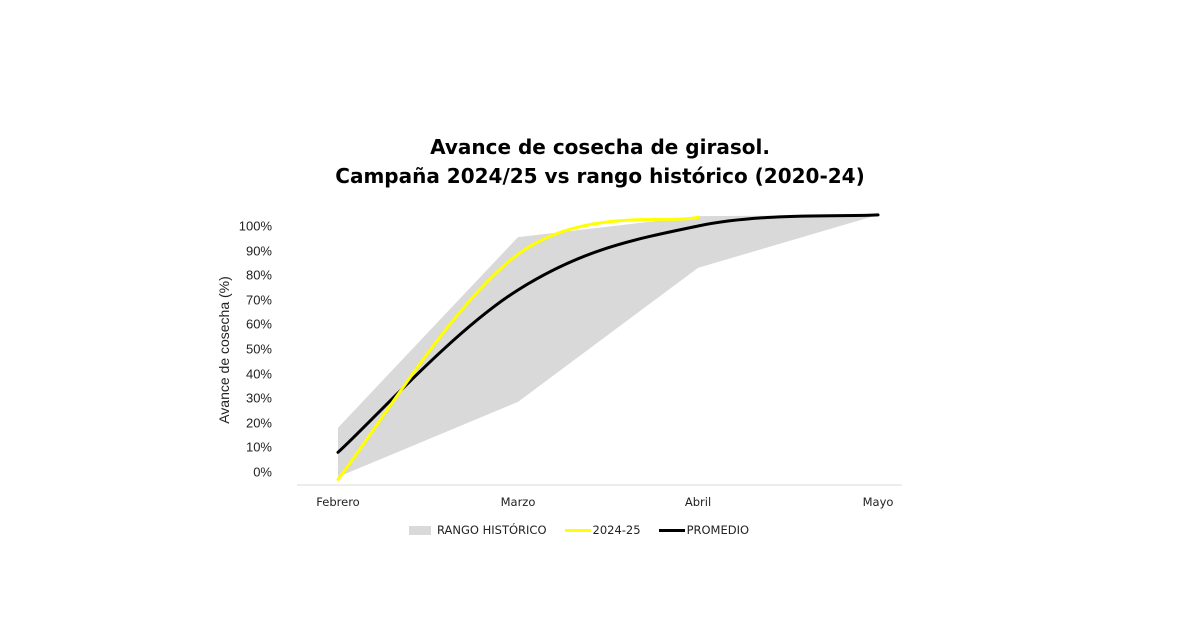  I want to click on y-tick-label: 50%, so click(258, 349).